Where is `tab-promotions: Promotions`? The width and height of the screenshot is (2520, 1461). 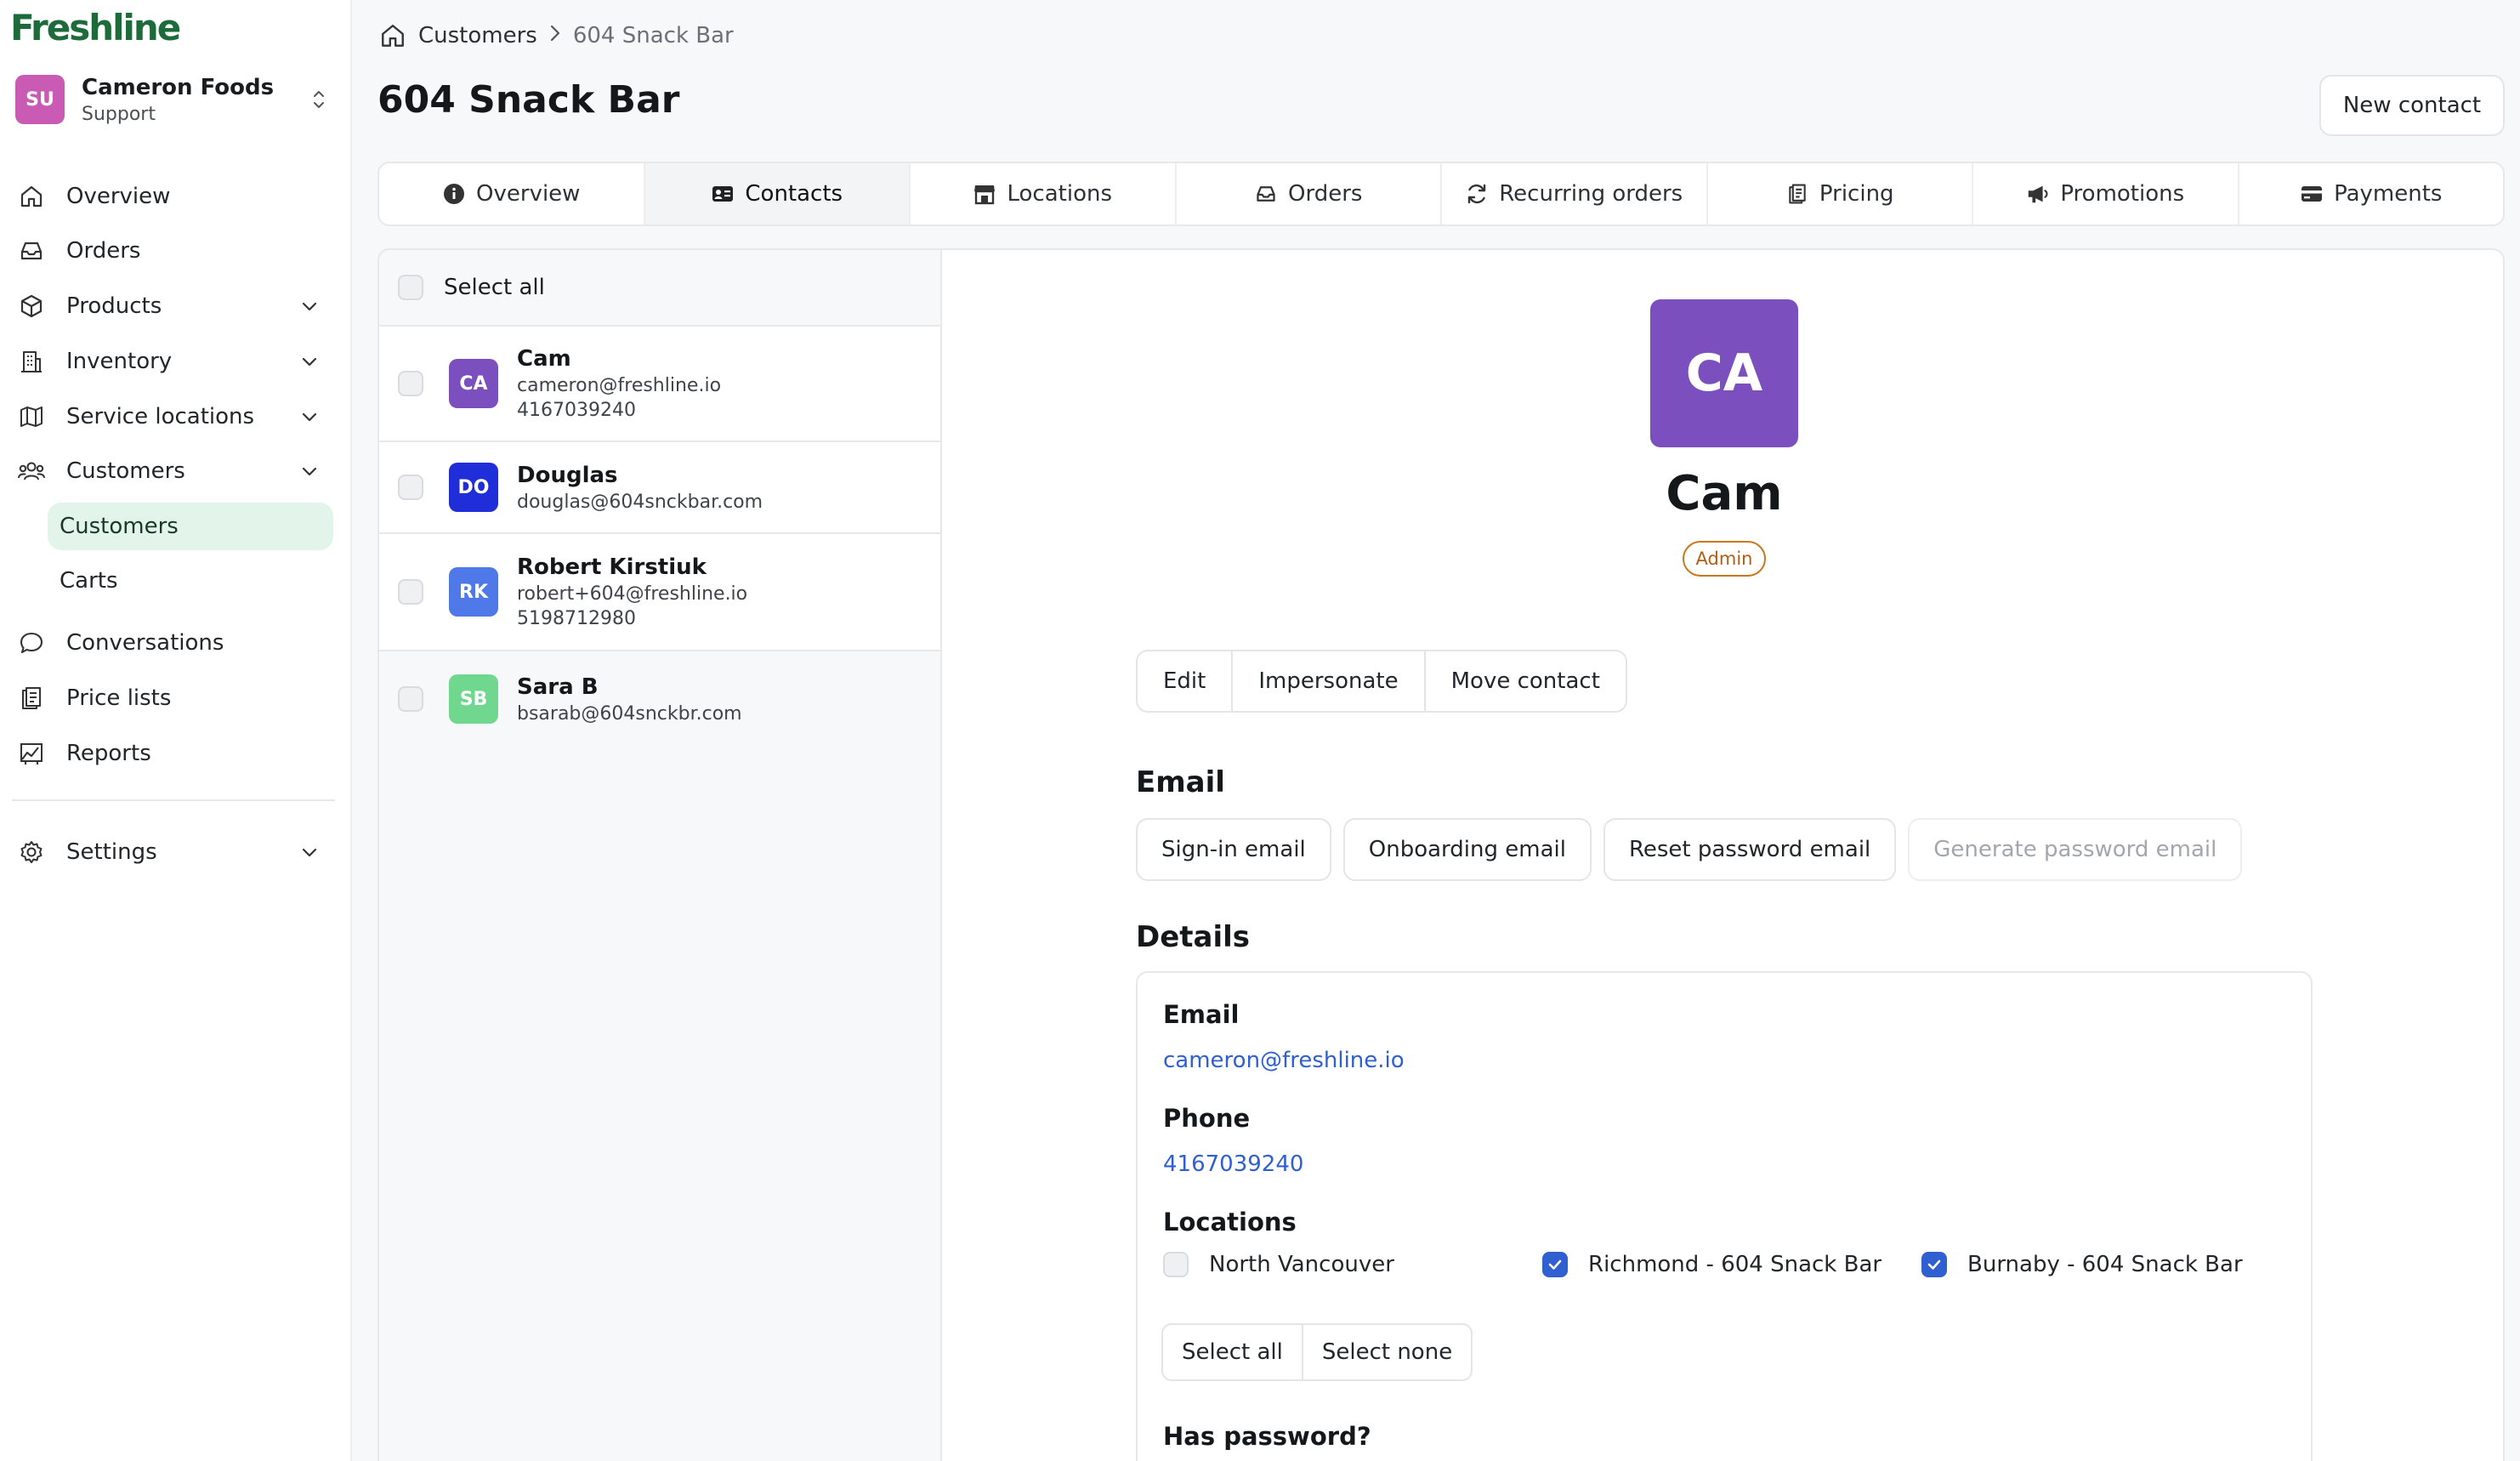 tab-promotions: Promotions is located at coordinates (2106, 194).